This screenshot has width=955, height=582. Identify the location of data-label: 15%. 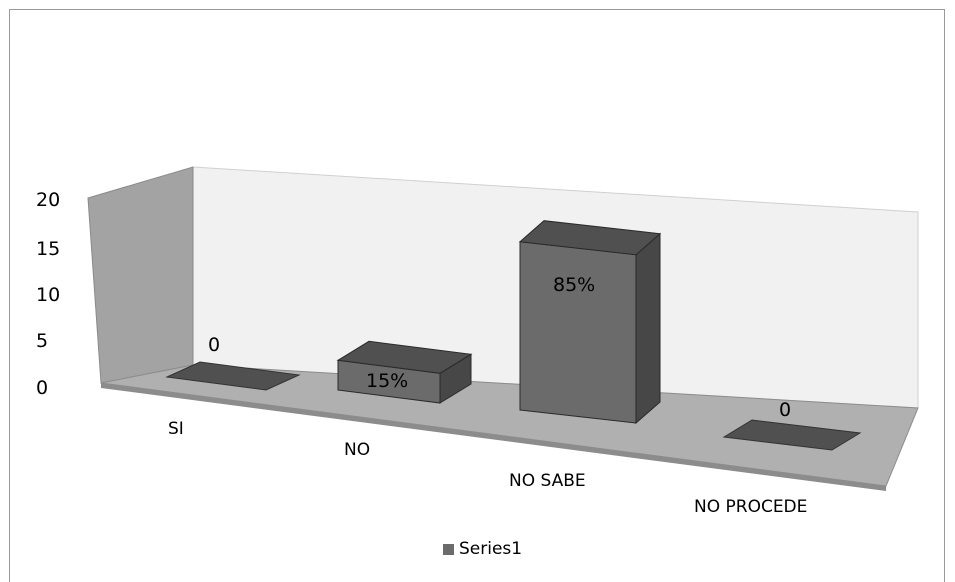
(387, 381).